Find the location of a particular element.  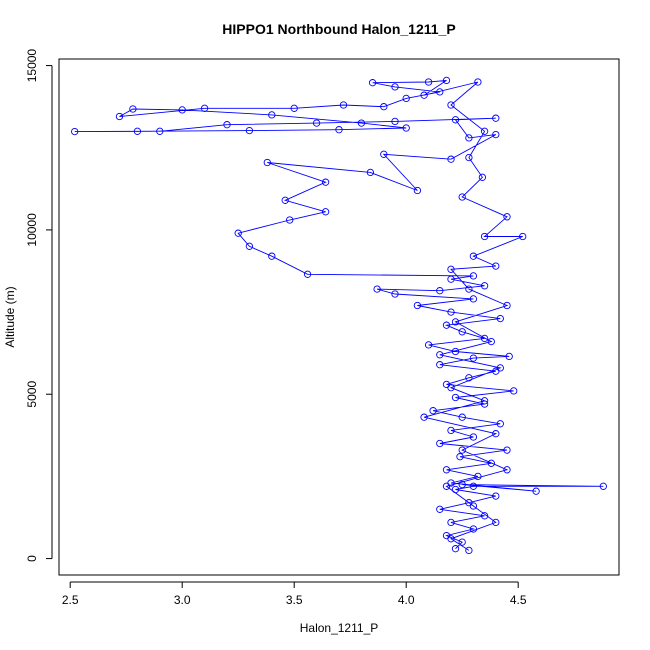

x-axis: 2.5 3.0 3.5 4.0 4.5 is located at coordinates (294, 594).